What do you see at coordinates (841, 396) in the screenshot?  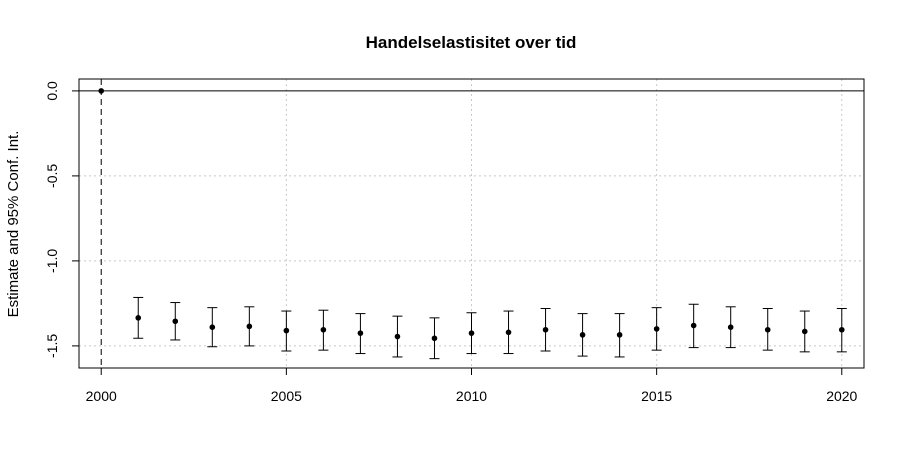 I see `x-tick-label: 2020` at bounding box center [841, 396].